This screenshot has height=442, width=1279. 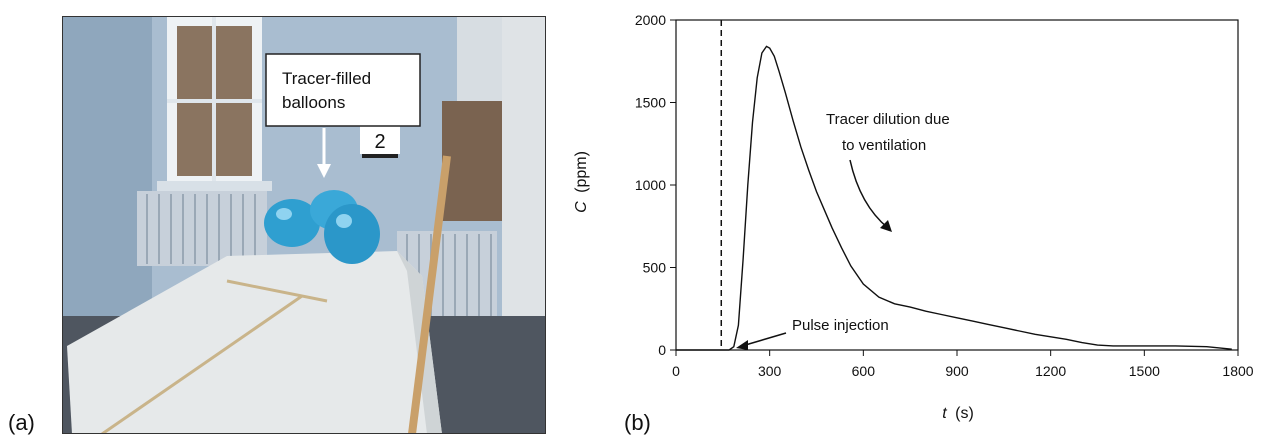 I want to click on wooden-pole, so click(x=429, y=294).